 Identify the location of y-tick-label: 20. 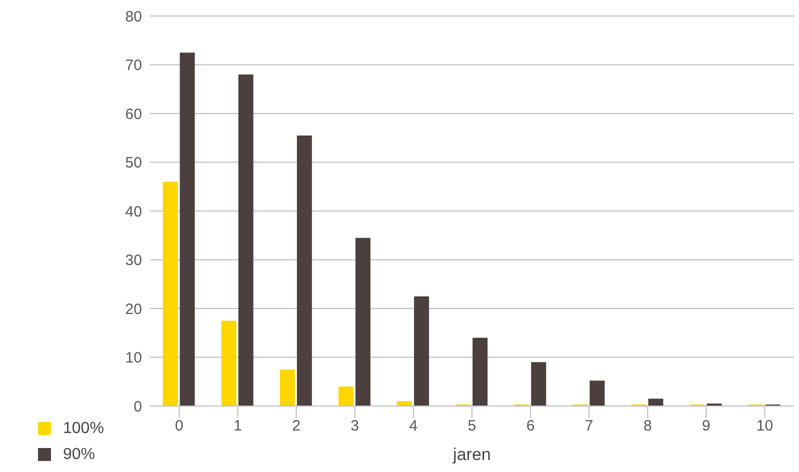
(133, 309).